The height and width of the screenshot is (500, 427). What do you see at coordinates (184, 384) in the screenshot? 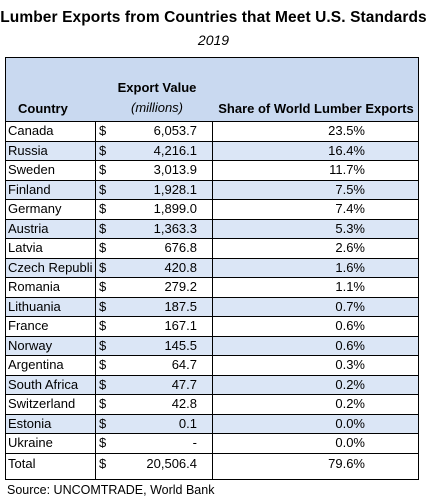
I see `export-value-cell: 47.7` at bounding box center [184, 384].